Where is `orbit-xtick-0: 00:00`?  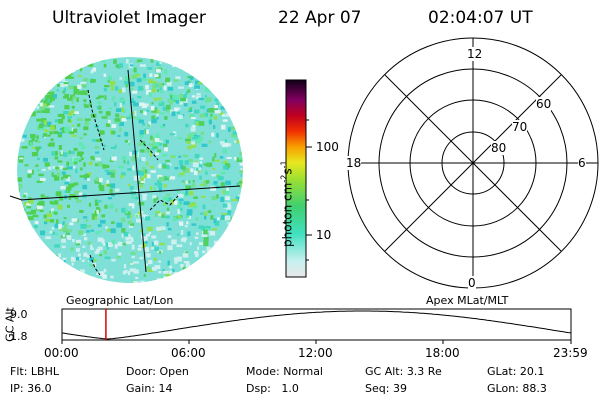
orbit-xtick-0: 00:00 is located at coordinates (61, 353).